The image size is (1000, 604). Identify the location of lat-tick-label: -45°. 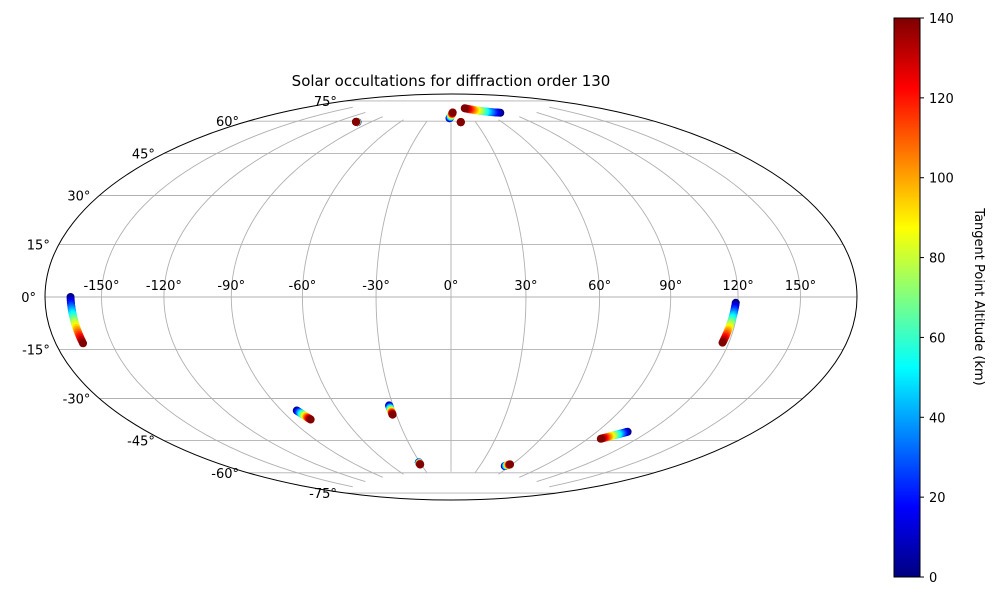
(141, 442).